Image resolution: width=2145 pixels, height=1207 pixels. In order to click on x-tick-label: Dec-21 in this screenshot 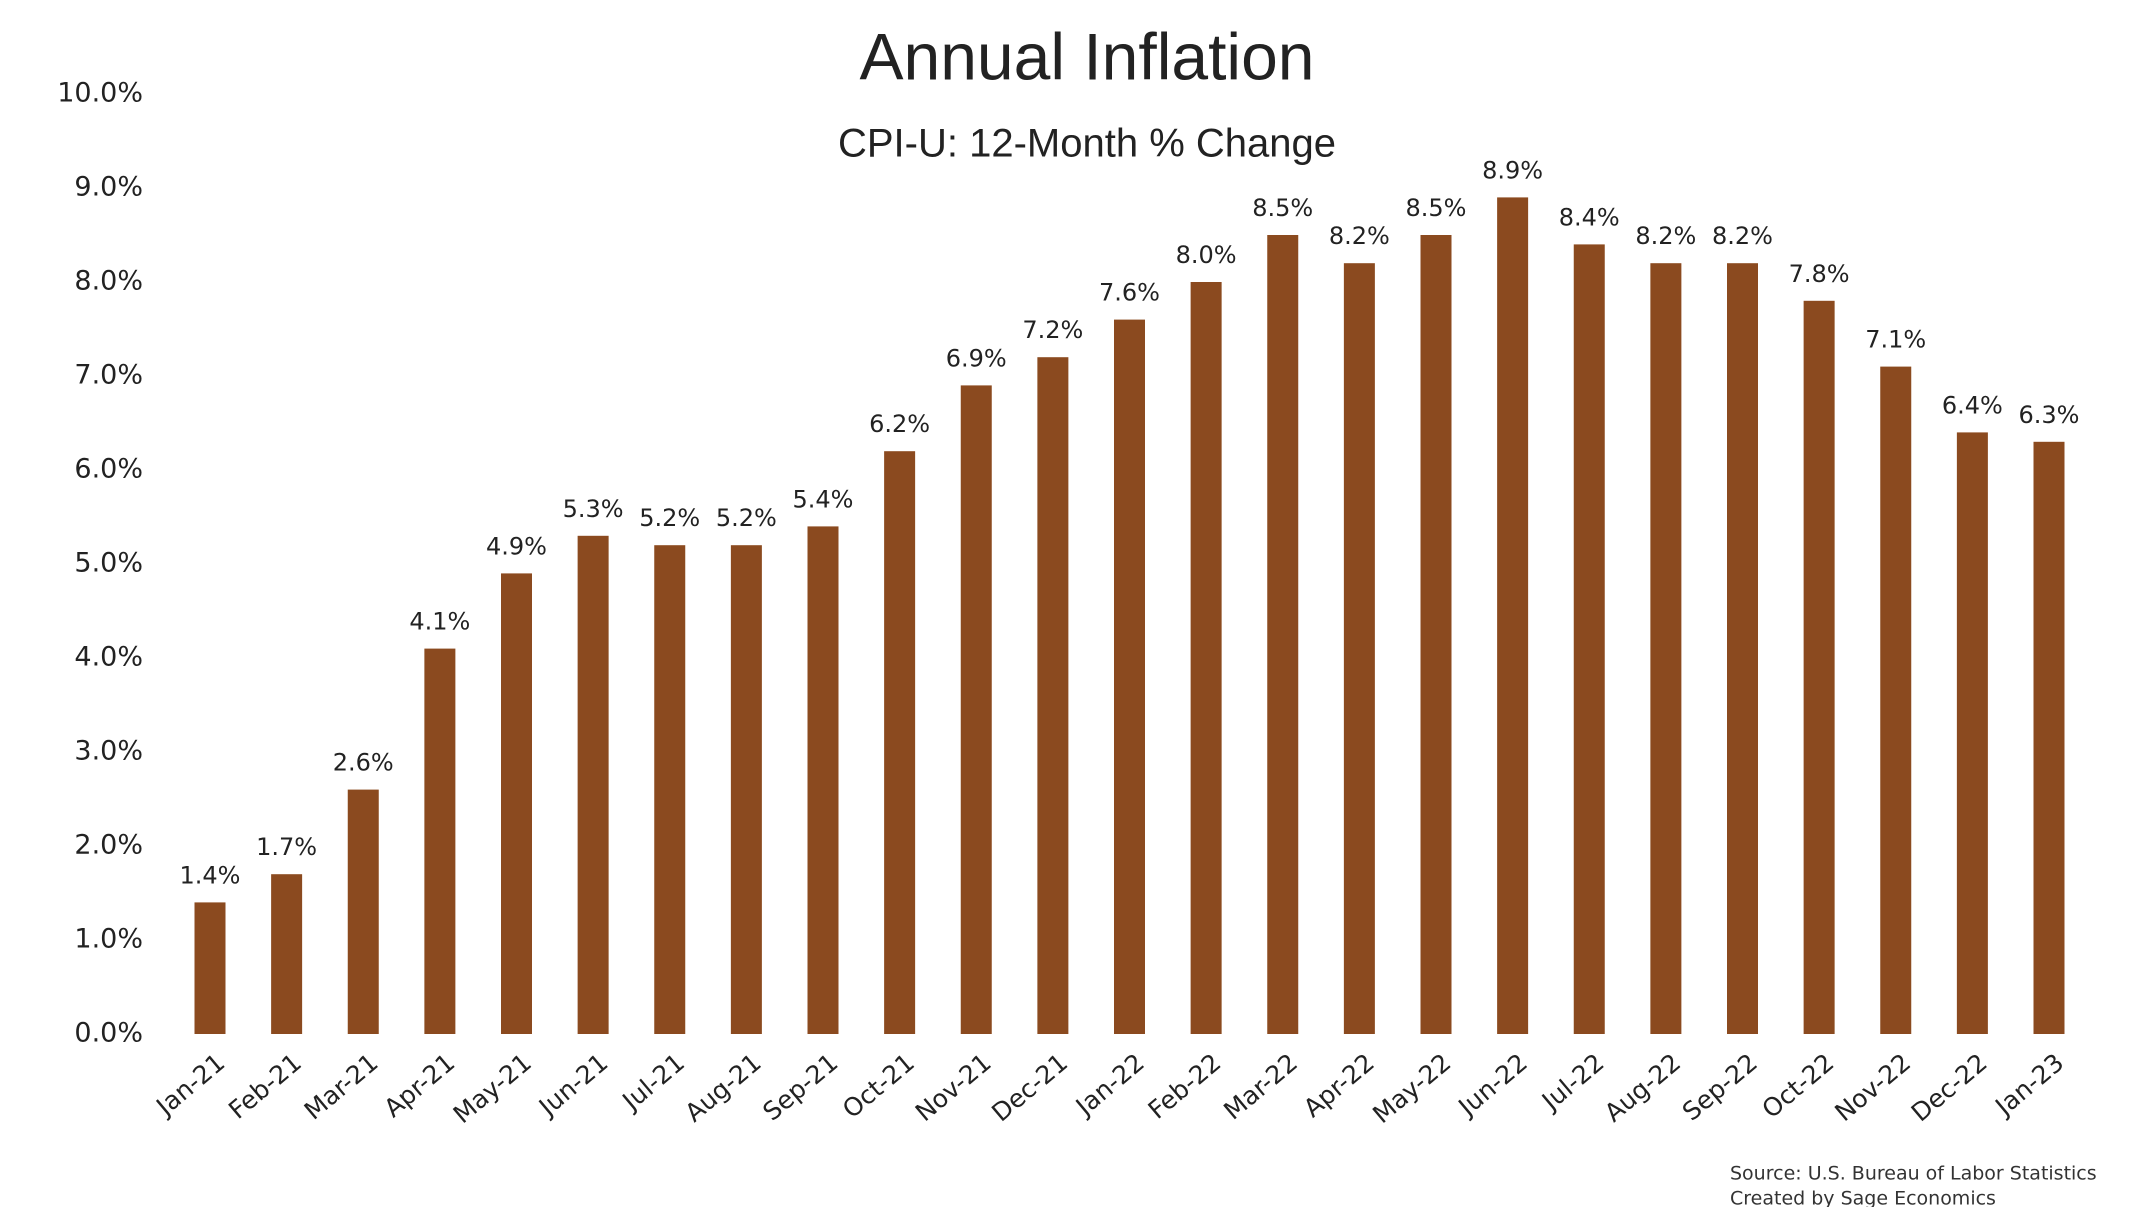, I will do `click(1029, 1088)`.